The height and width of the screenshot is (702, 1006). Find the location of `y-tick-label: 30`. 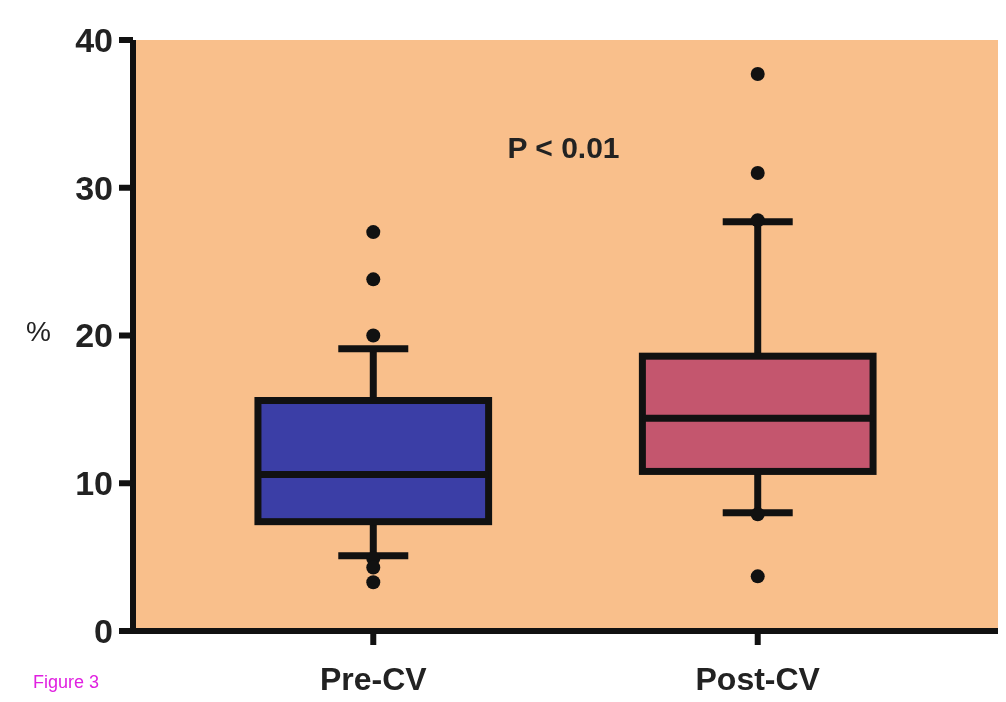

y-tick-label: 30 is located at coordinates (94, 187).